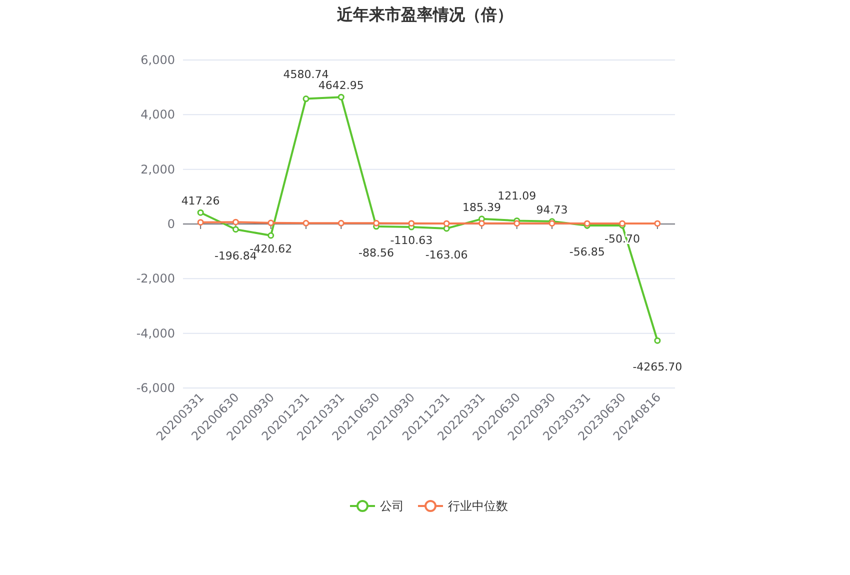  Describe the element at coordinates (157, 169) in the screenshot. I see `y-tick-label: 2,000` at that location.